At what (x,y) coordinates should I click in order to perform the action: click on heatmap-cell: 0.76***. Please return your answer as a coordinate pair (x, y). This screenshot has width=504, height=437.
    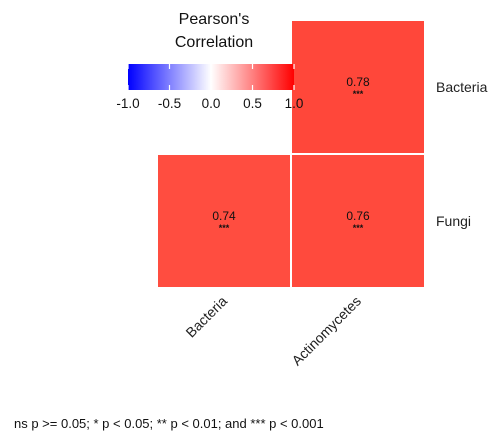
    Looking at the image, I should click on (358, 221).